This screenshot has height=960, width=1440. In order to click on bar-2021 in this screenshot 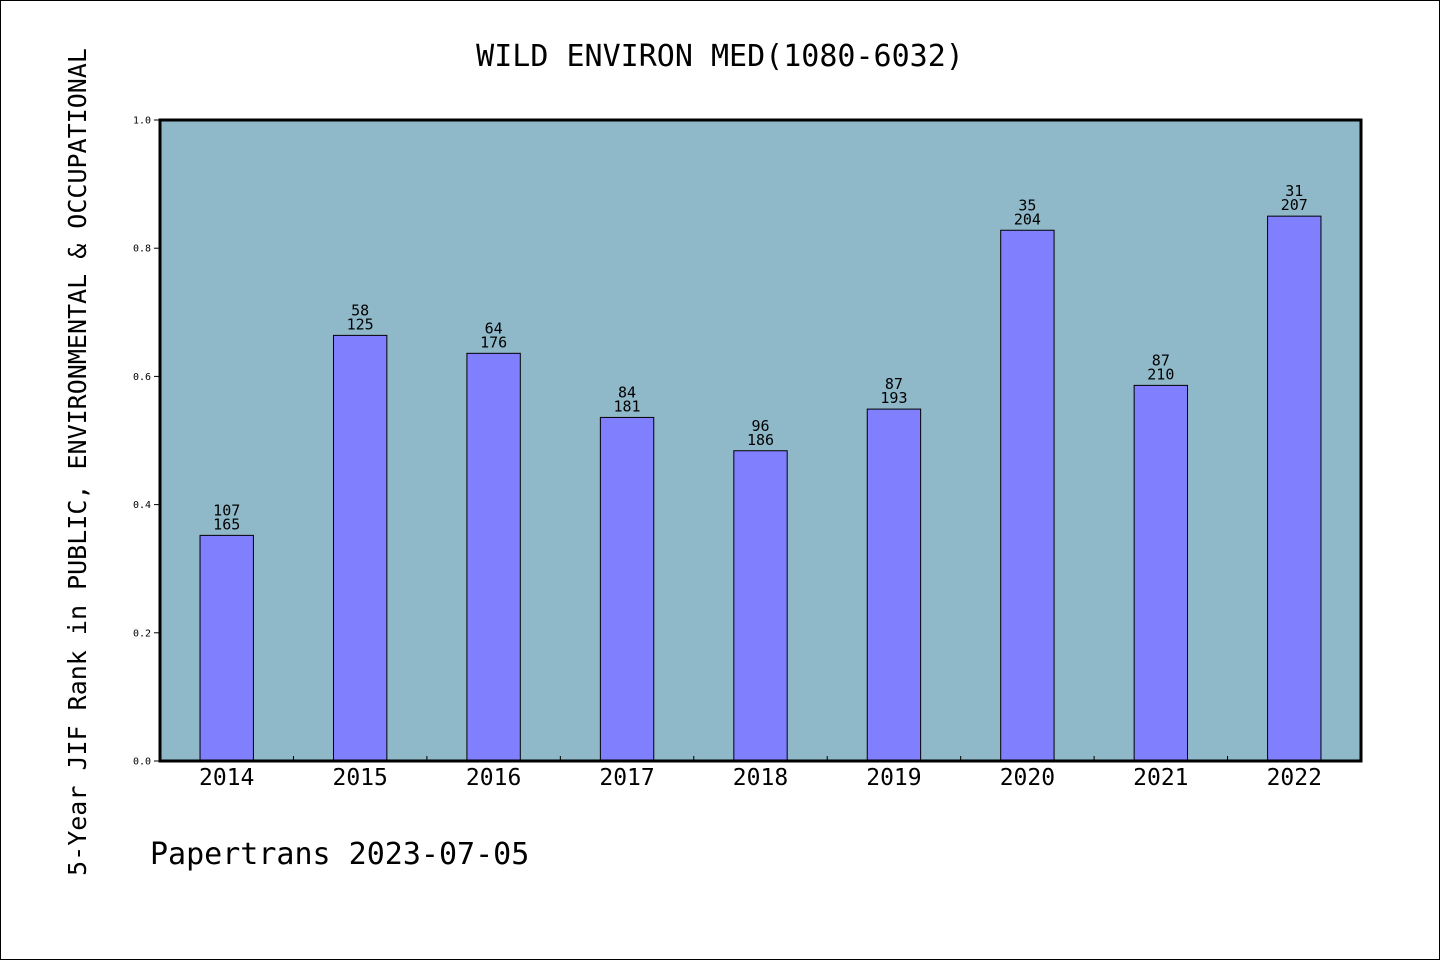, I will do `click(1161, 573)`.